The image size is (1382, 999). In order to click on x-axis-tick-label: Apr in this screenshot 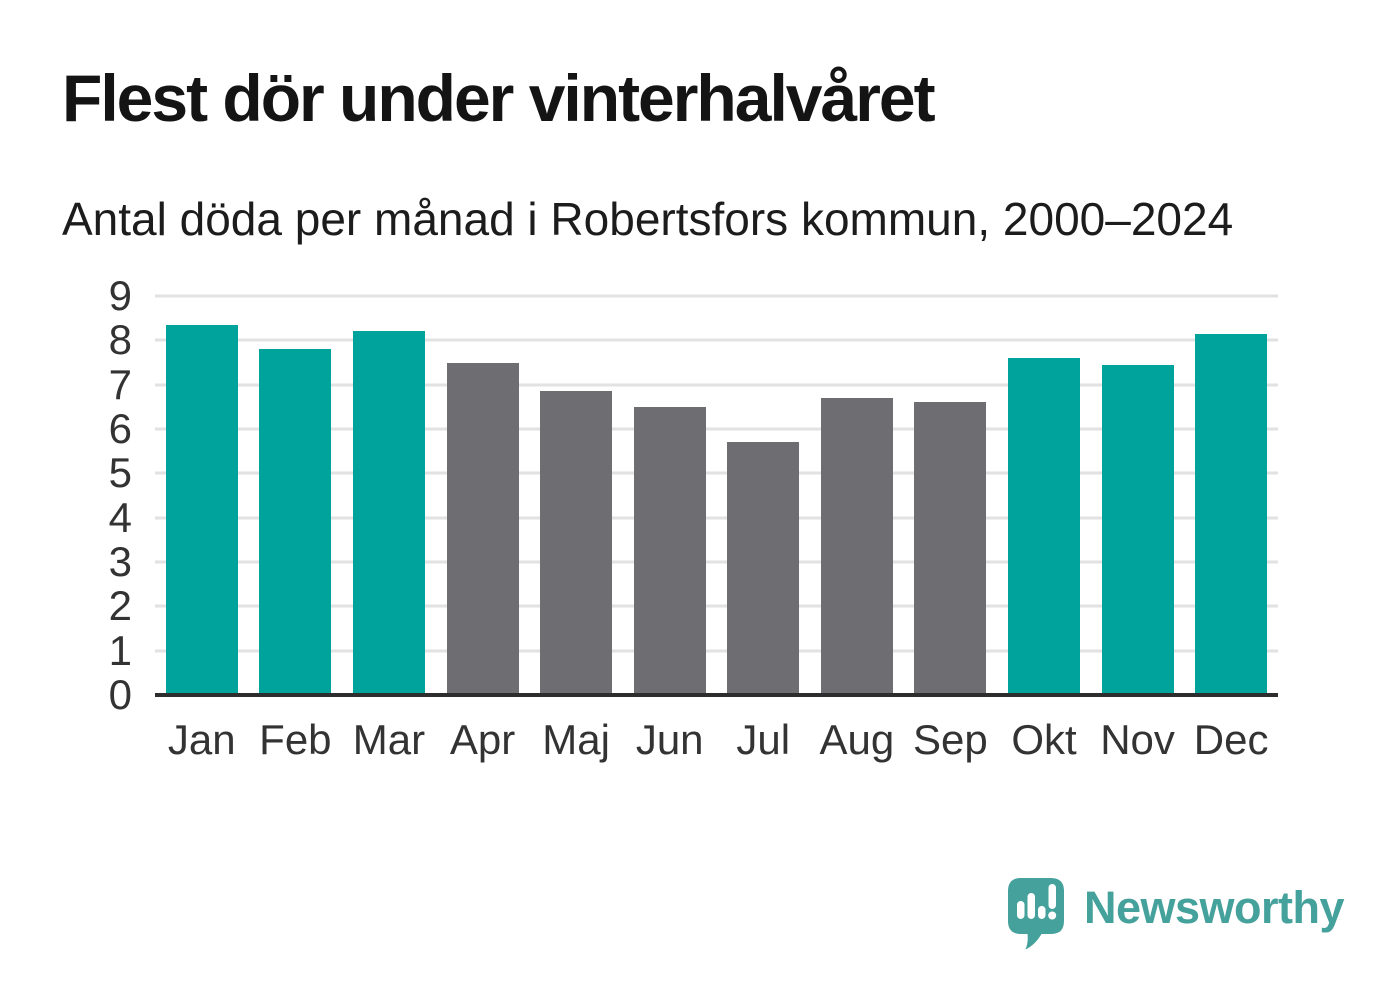, I will do `click(482, 739)`.